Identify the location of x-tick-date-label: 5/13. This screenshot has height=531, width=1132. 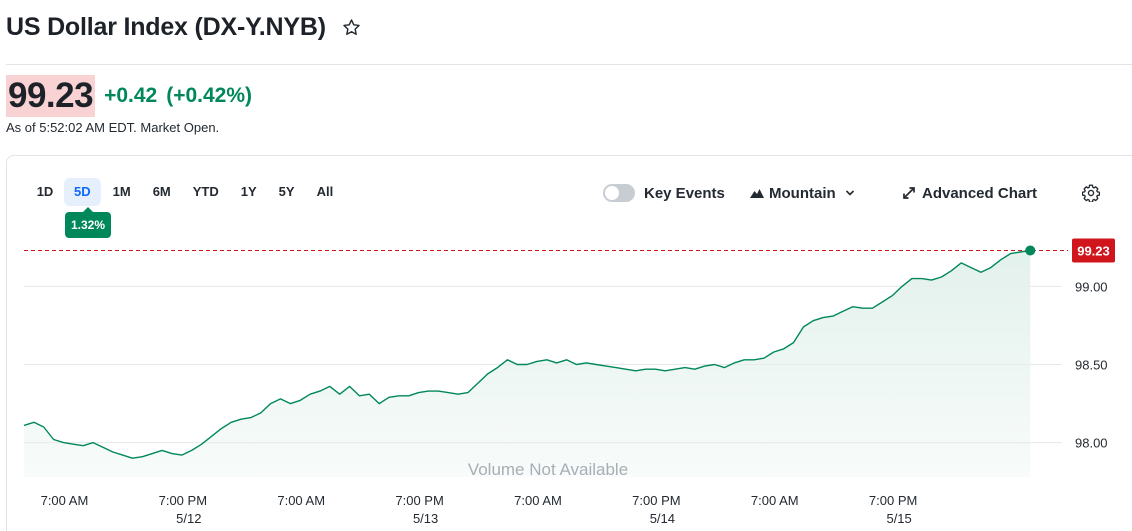
(425, 518).